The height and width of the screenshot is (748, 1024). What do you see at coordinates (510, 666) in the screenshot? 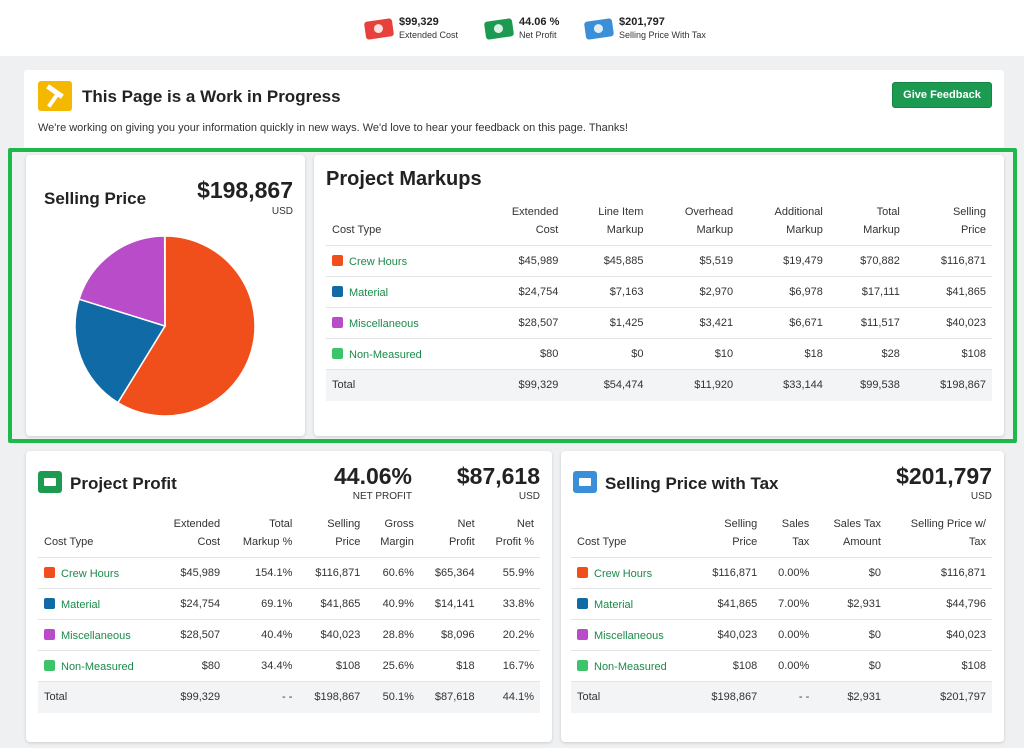
I see `table-cell: 16.7%` at bounding box center [510, 666].